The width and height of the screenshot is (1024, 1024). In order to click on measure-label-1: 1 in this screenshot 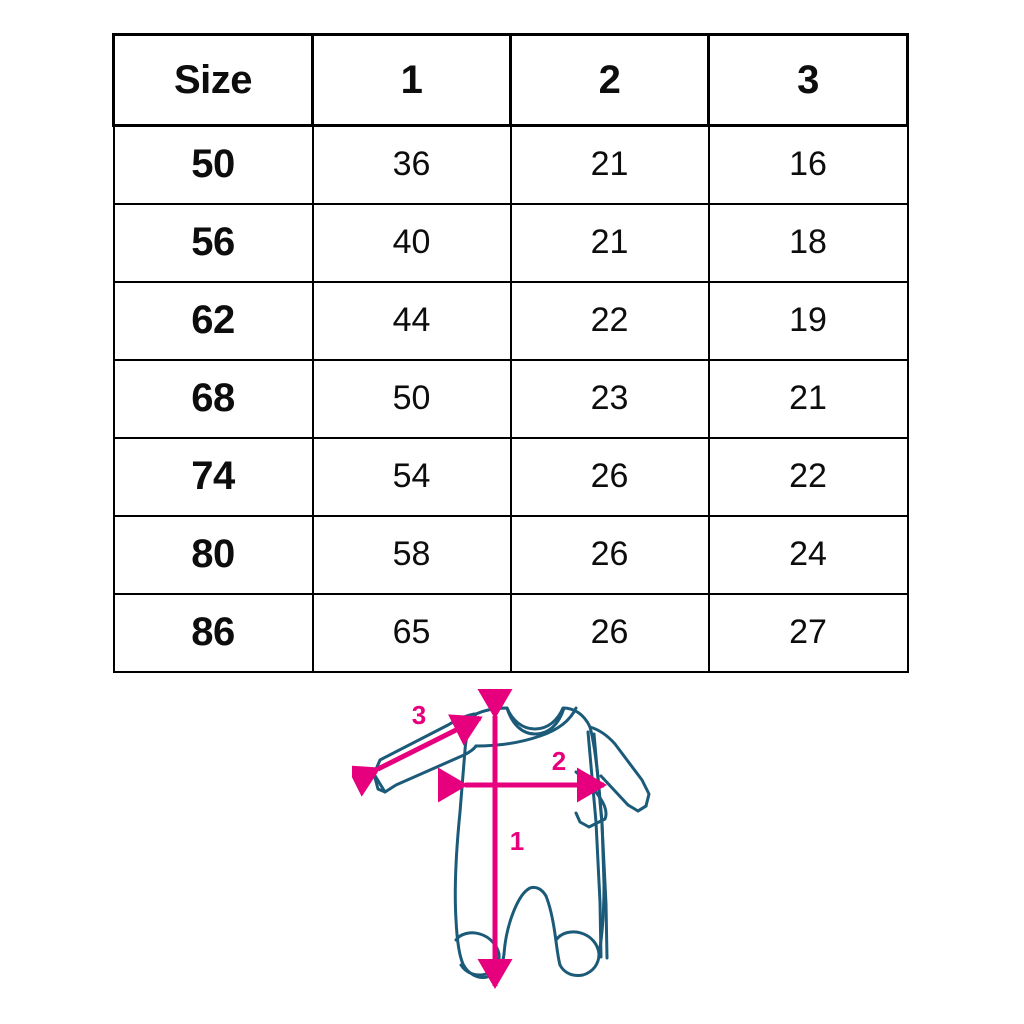, I will do `click(517, 841)`.